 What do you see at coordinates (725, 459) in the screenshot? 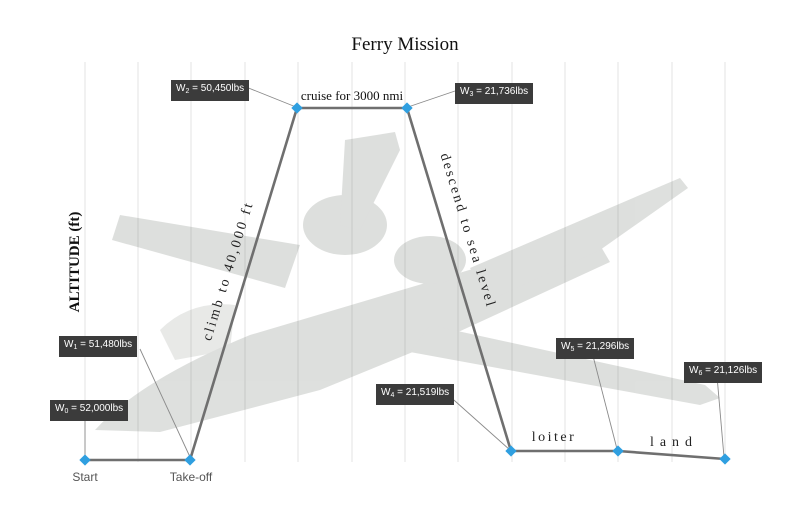
I see `point-w6` at bounding box center [725, 459].